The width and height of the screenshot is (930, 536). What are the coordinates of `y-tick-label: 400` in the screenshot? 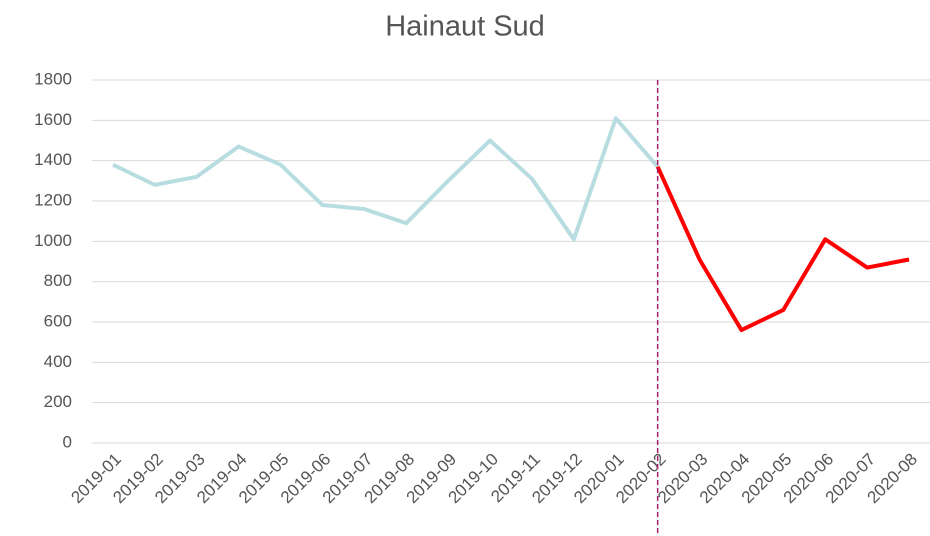 It's located at (58, 361).